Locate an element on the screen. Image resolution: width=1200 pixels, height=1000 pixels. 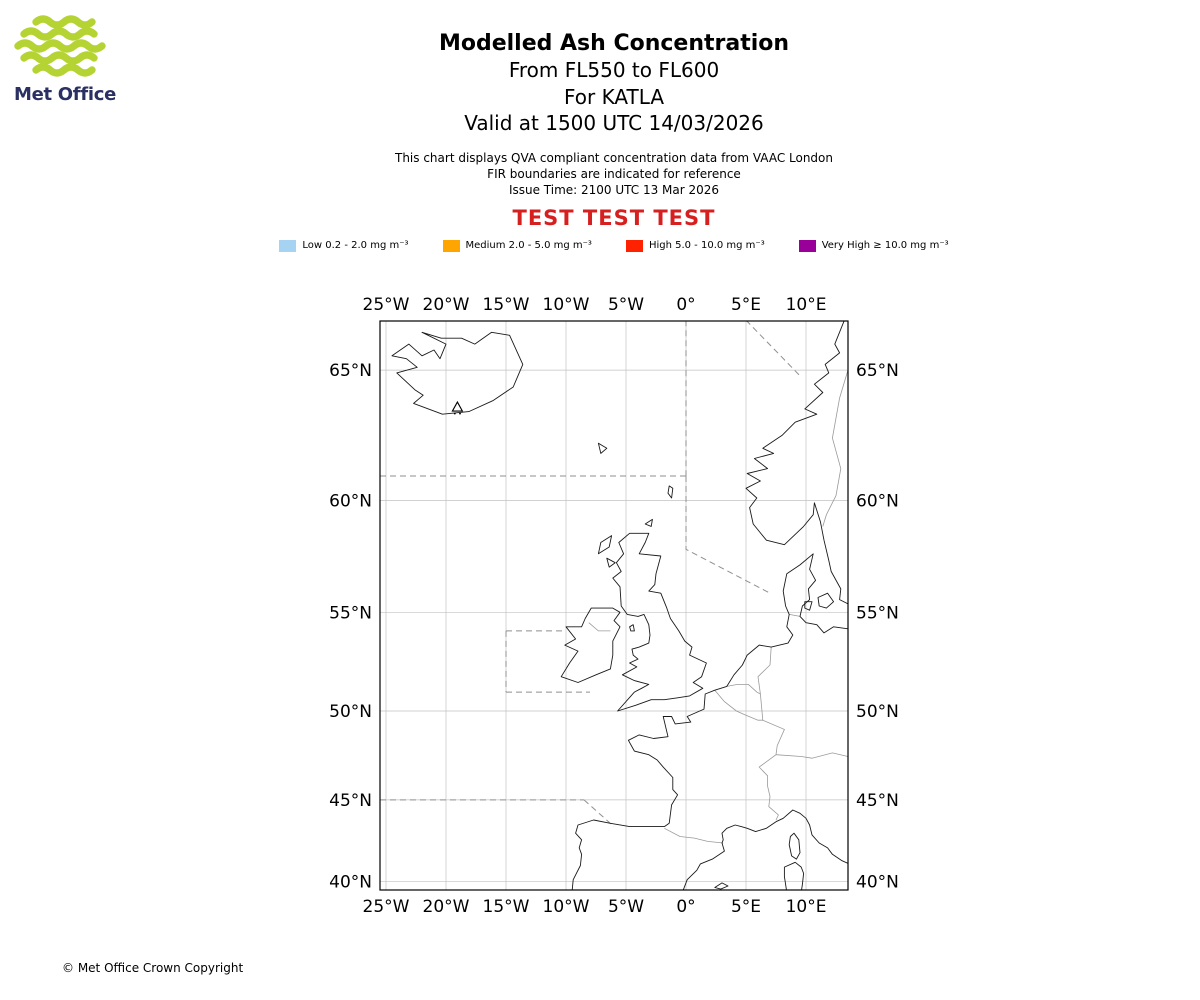
volcano-marker-katla is located at coordinates (457, 406).